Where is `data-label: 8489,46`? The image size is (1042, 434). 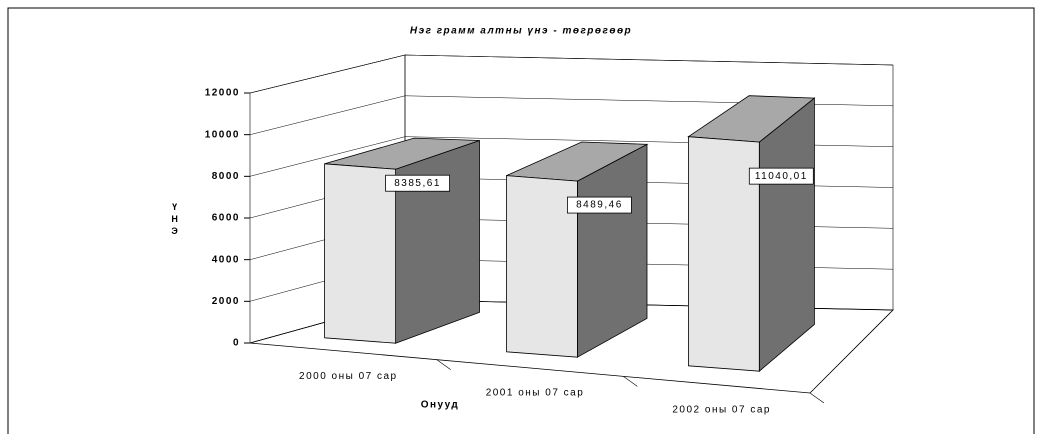 data-label: 8489,46 is located at coordinates (599, 205).